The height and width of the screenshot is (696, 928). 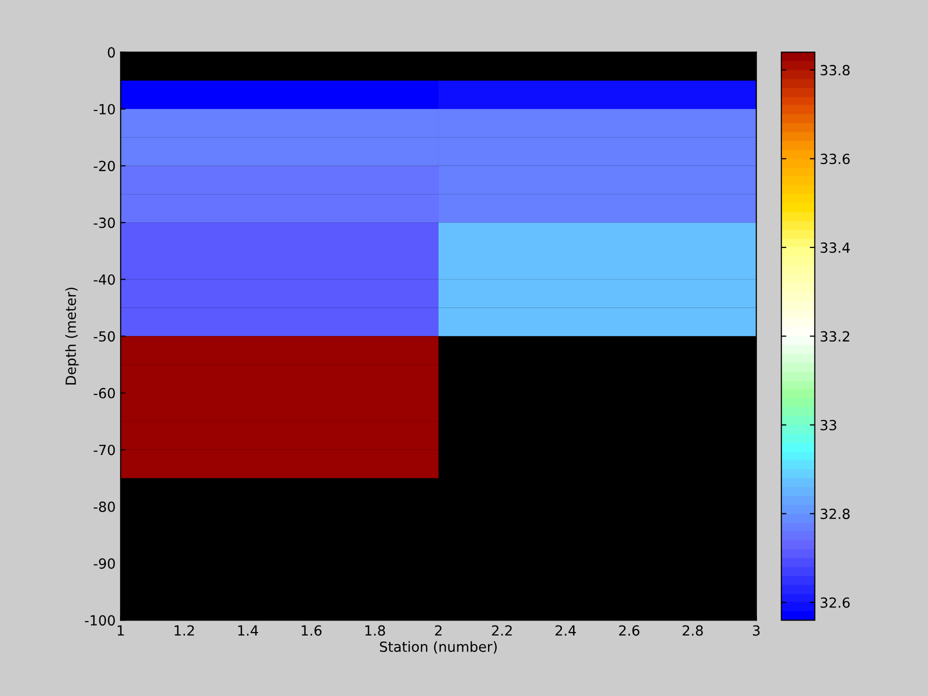 I want to click on x-tick-label: 2.6, so click(x=629, y=630).